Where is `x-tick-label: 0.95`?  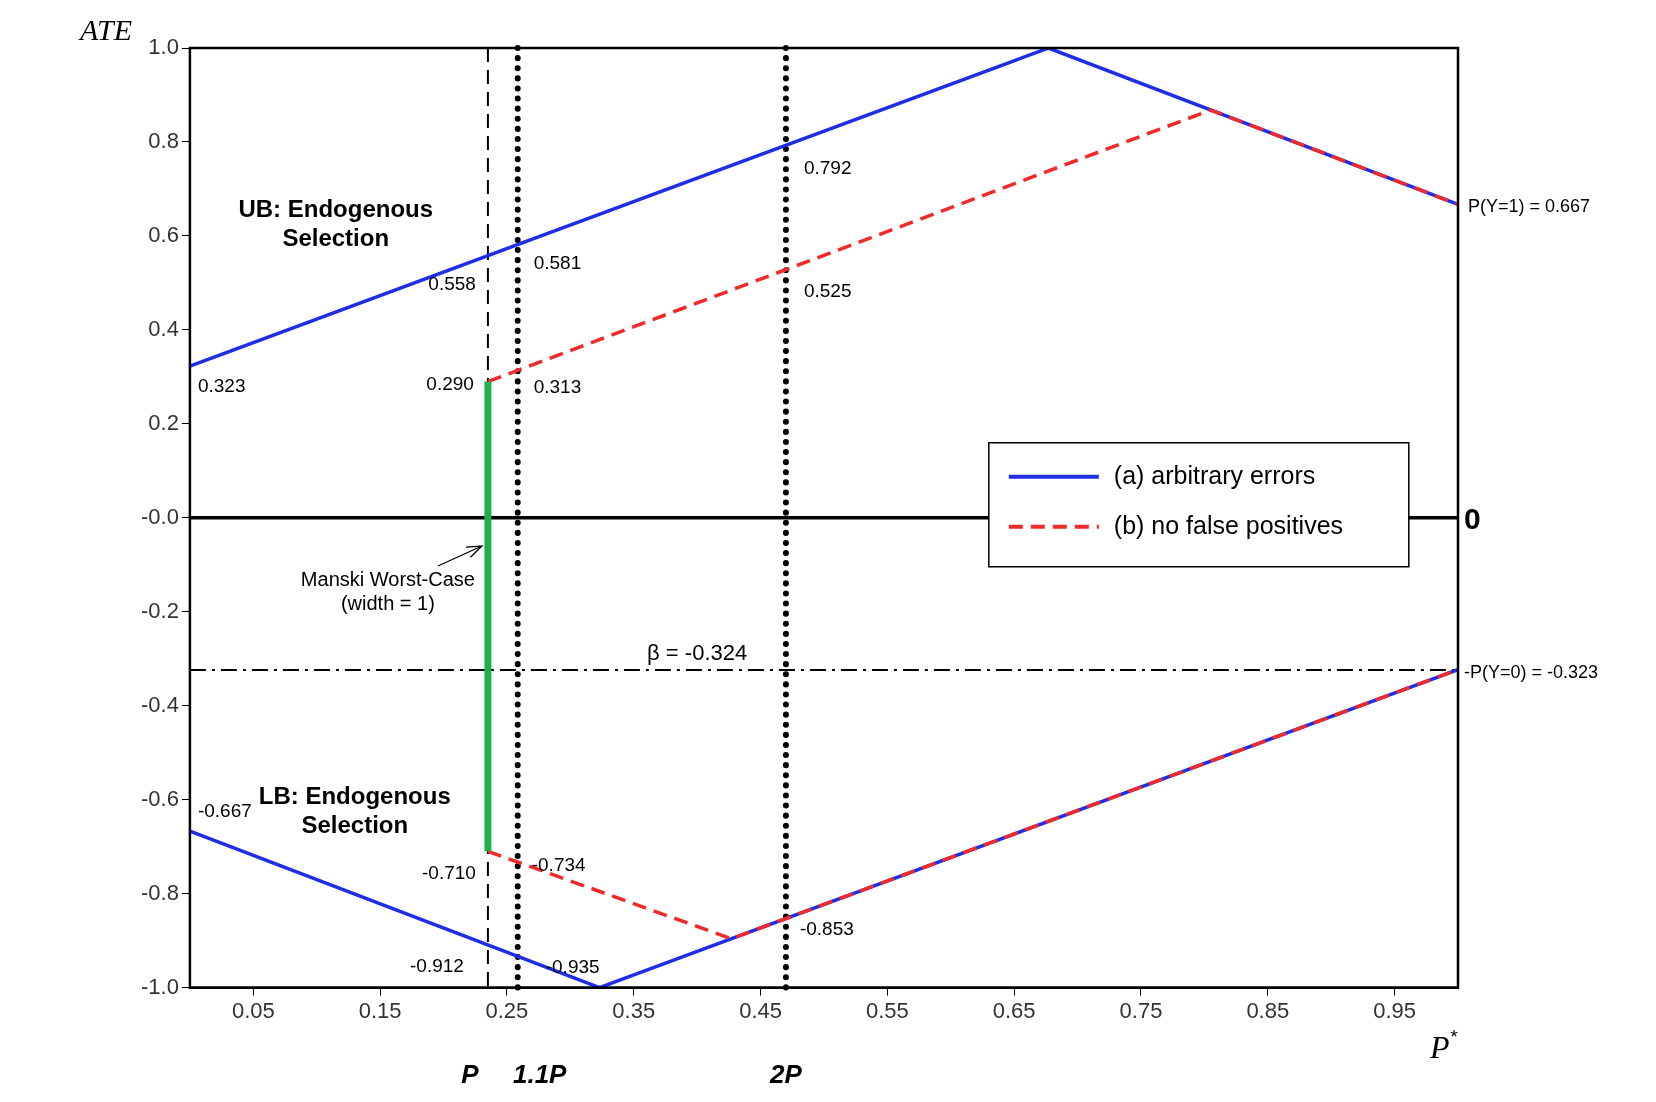
x-tick-label: 0.95 is located at coordinates (1395, 1010).